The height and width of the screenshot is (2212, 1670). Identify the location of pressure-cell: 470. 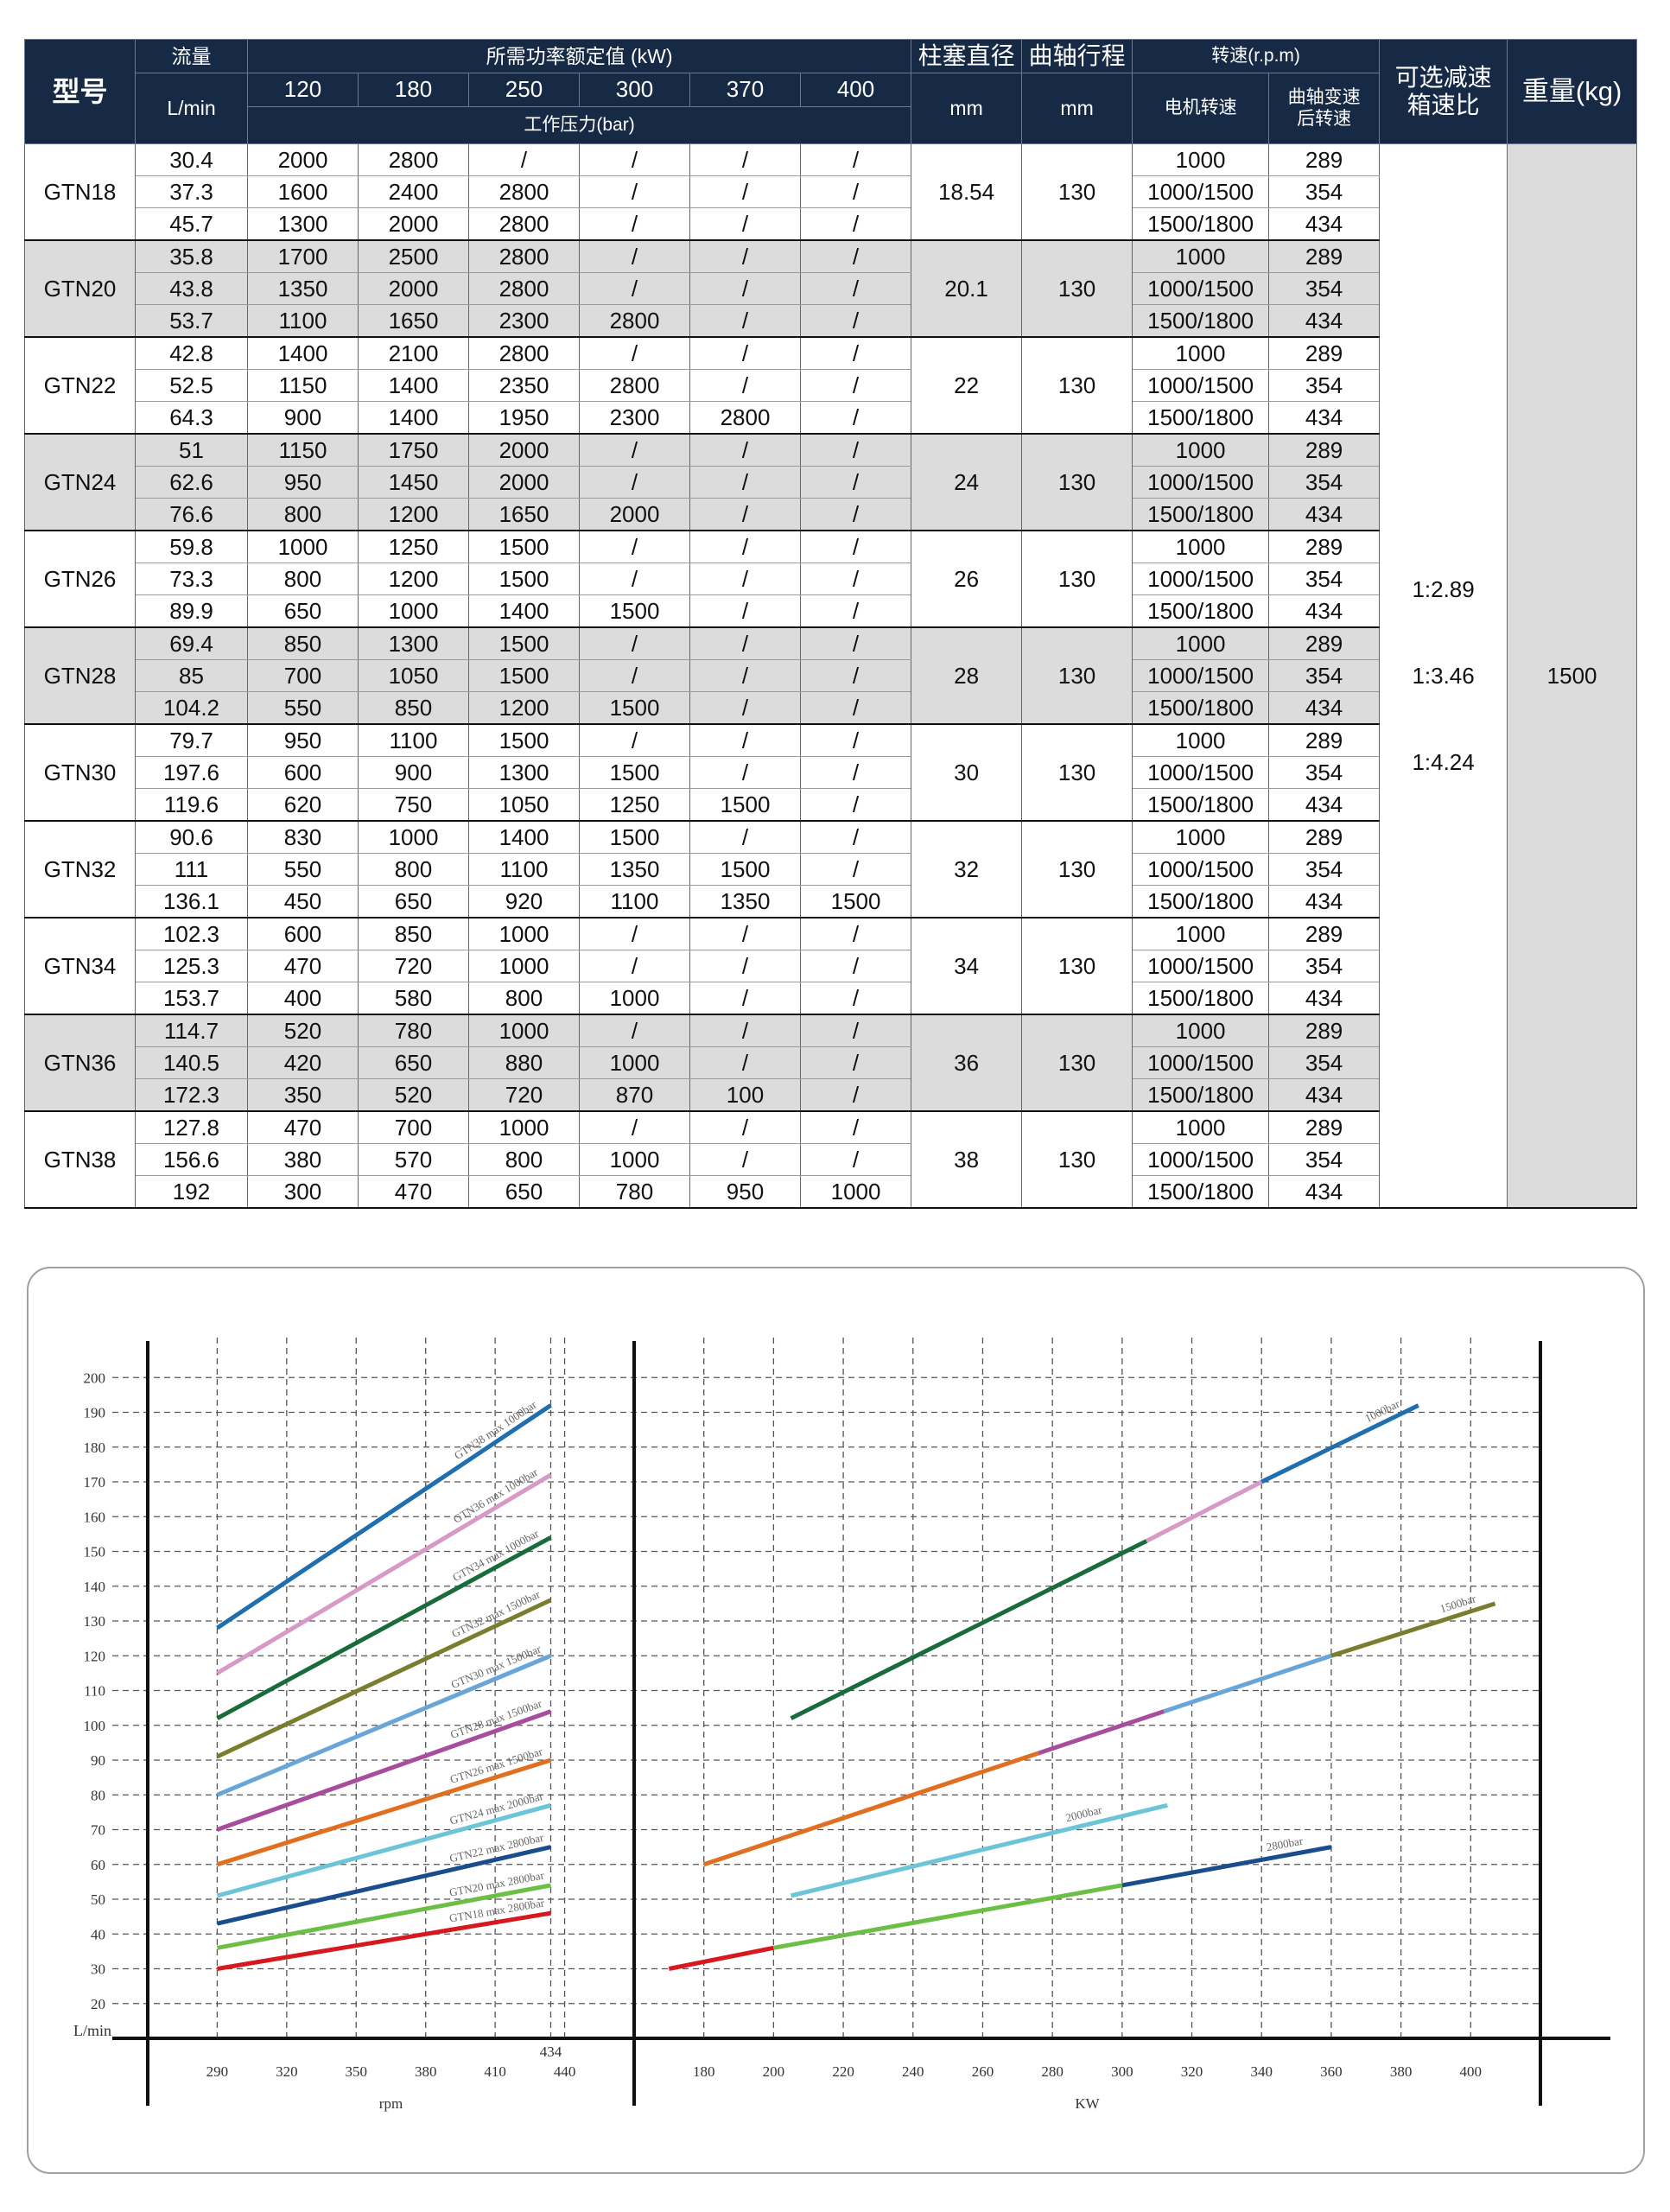
(303, 966).